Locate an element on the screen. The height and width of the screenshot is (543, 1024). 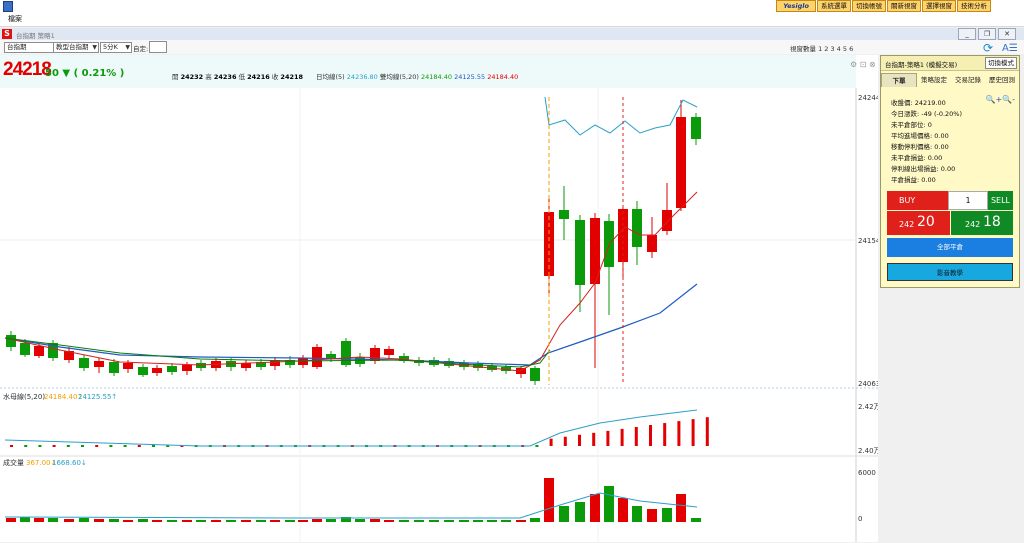
restore-icon: ❐ is located at coordinates (987, 34).